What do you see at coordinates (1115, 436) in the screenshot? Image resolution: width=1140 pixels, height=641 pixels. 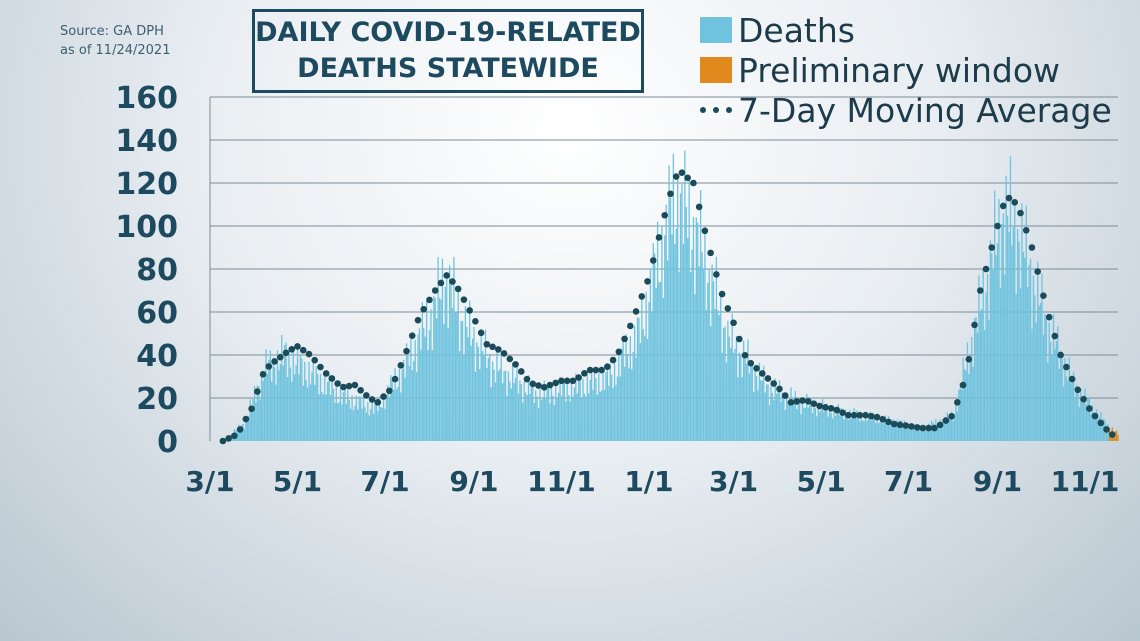 I see `preliminary-bar` at bounding box center [1115, 436].